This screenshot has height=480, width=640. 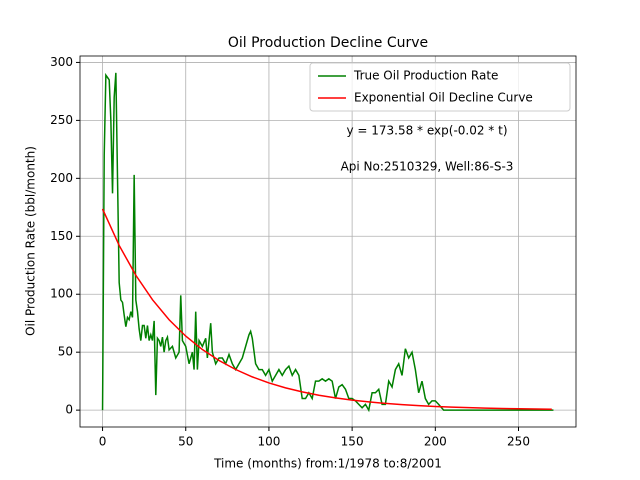 What do you see at coordinates (61, 62) in the screenshot?
I see `y-tick-label: 300` at bounding box center [61, 62].